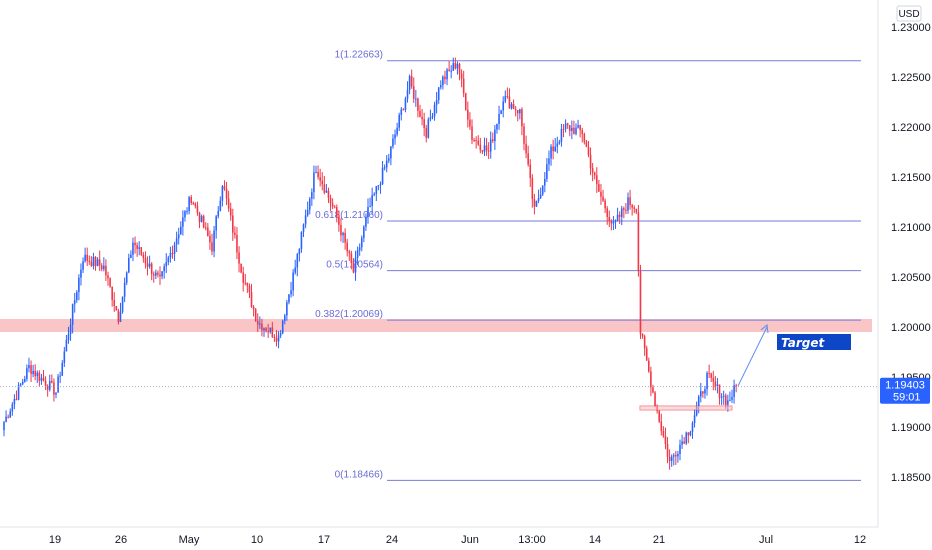 This screenshot has width=932, height=550. I want to click on fib-label-4: 0(1.18466), so click(359, 474).